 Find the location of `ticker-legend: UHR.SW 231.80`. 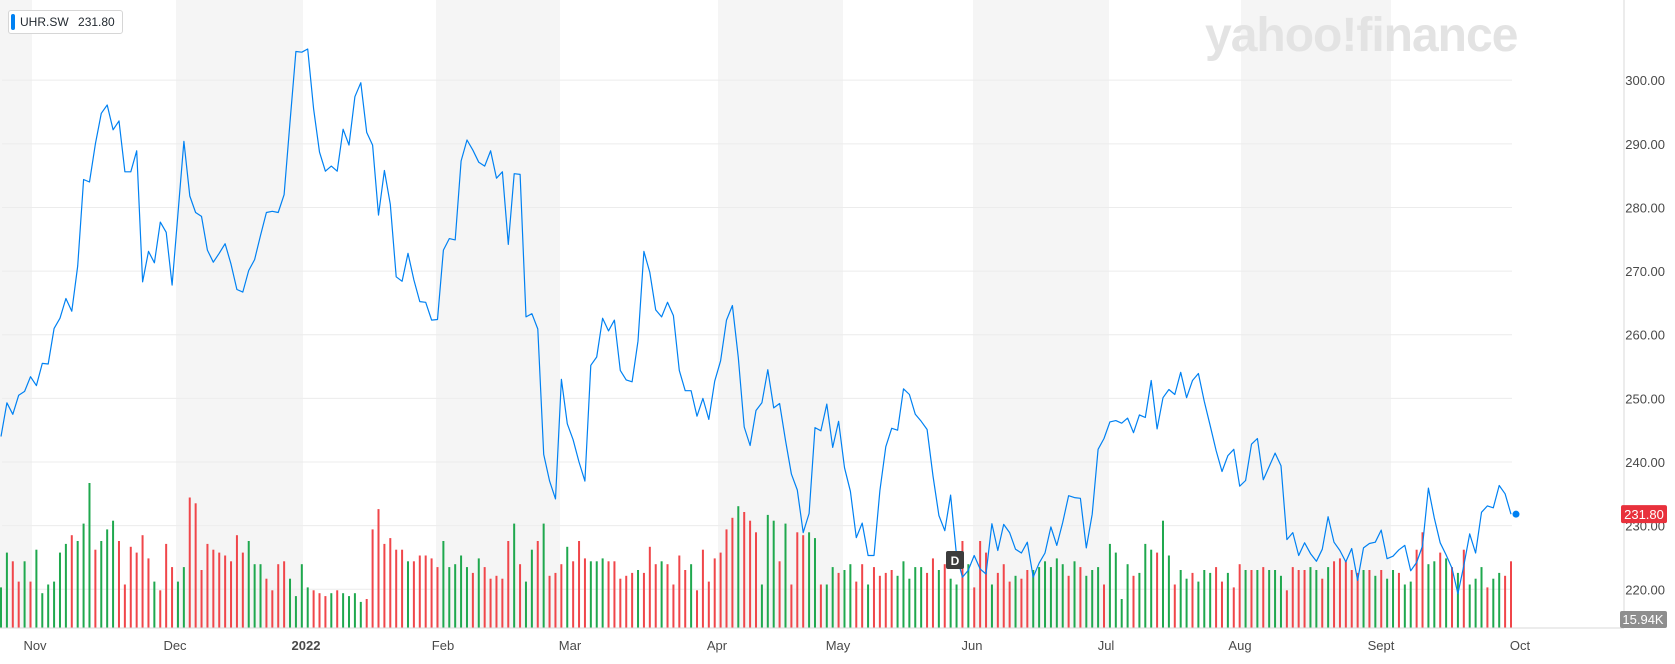

ticker-legend: UHR.SW 231.80 is located at coordinates (65, 22).